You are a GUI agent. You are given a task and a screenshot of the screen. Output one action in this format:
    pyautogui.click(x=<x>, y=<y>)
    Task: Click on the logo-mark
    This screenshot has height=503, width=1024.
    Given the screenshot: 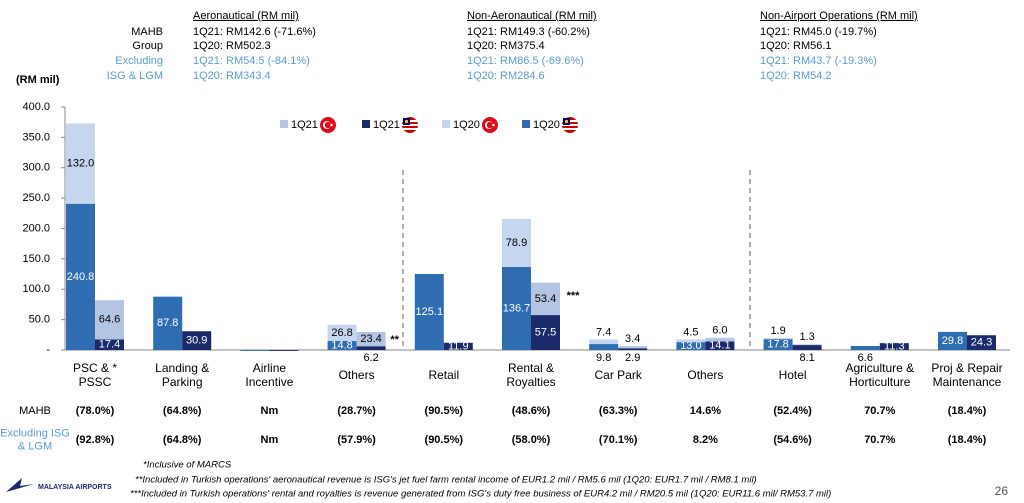 What is the action you would take?
    pyautogui.click(x=20, y=485)
    